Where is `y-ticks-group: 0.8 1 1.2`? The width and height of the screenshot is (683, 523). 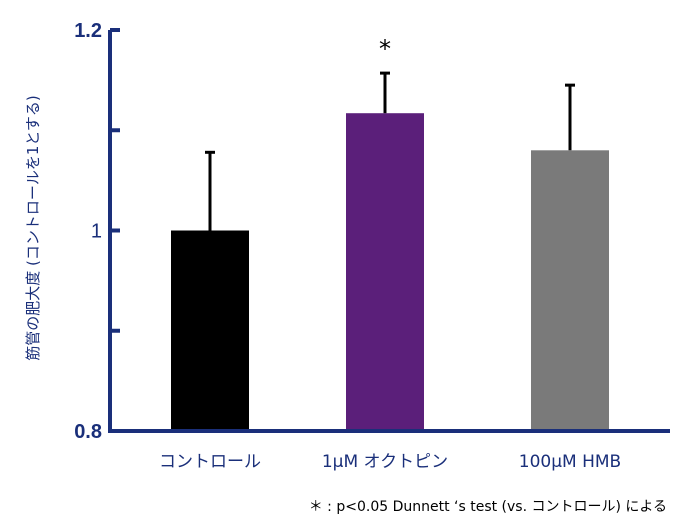
y-ticks-group: 0.8 1 1.2 is located at coordinates (97, 231).